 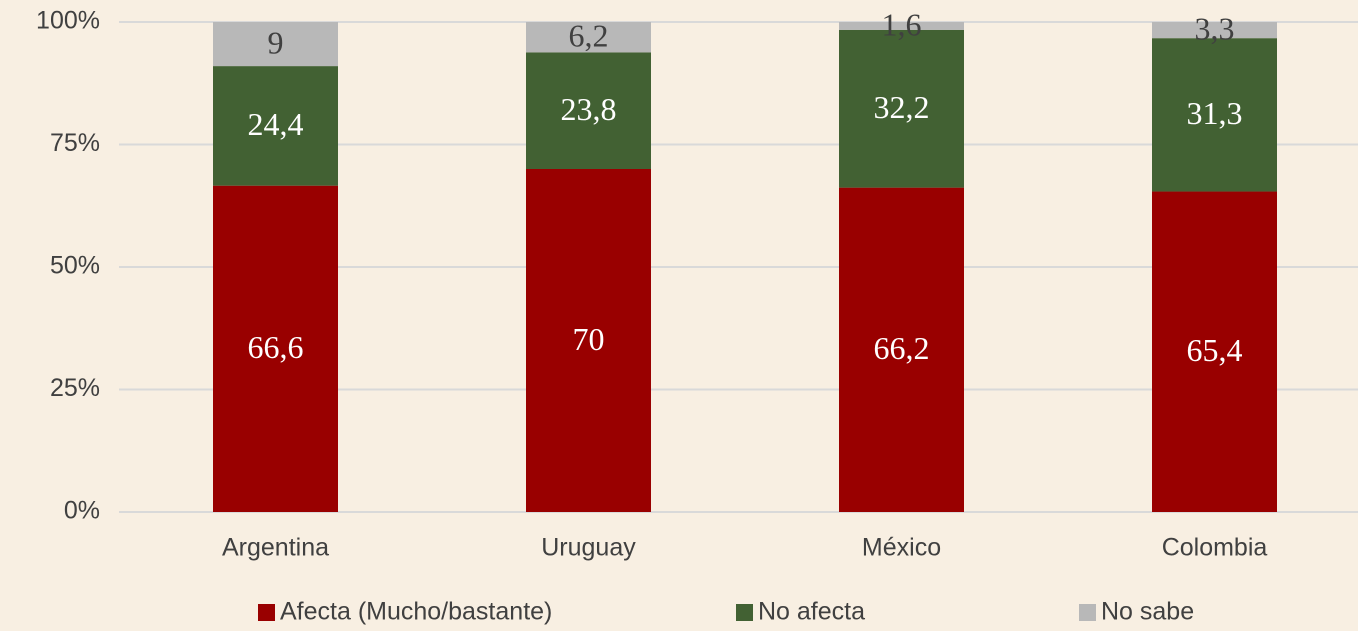 I want to click on data-label: 66,2, so click(x=902, y=348).